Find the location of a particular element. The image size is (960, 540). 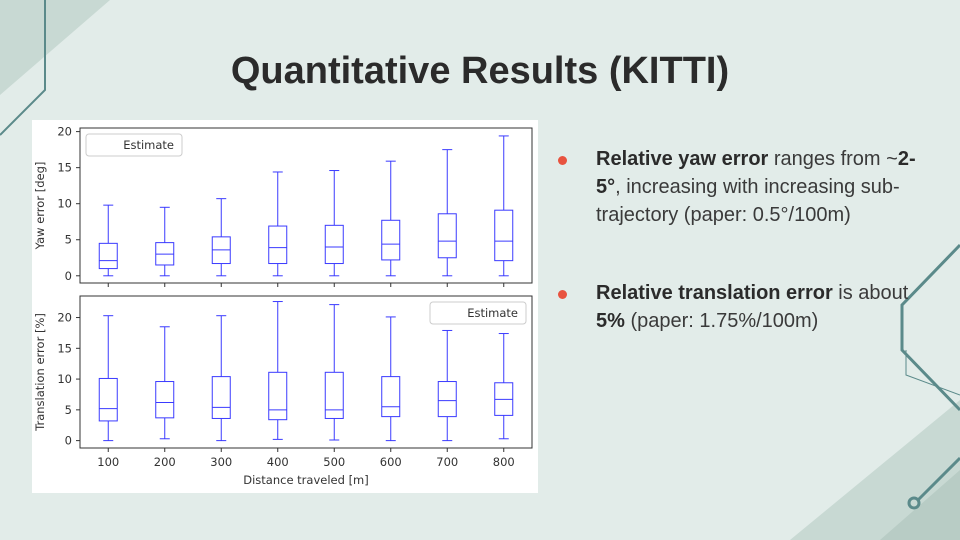

bullet-translation-value: 5% is located at coordinates (610, 321).